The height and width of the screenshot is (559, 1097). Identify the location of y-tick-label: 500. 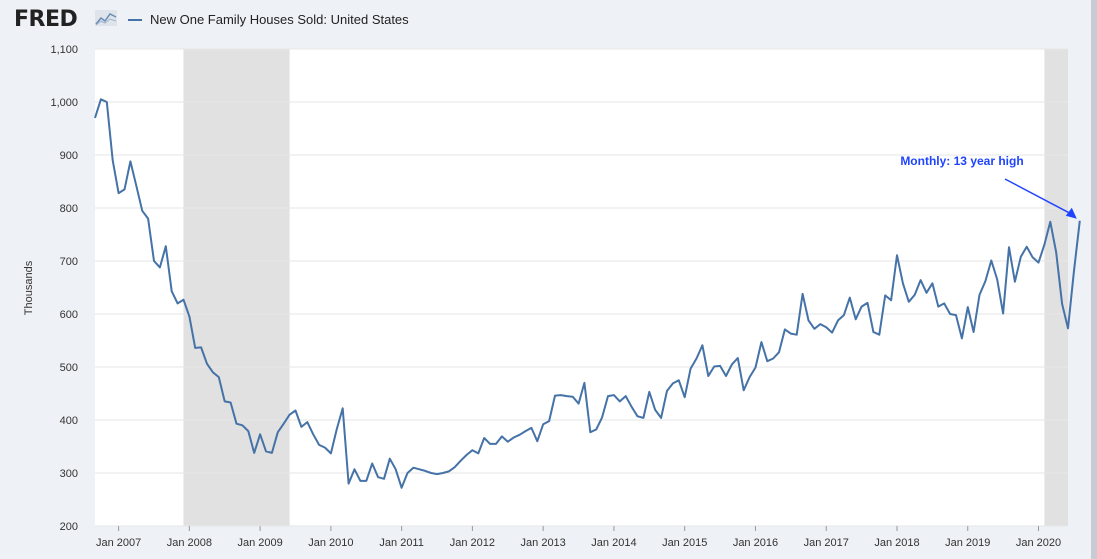
(69, 368).